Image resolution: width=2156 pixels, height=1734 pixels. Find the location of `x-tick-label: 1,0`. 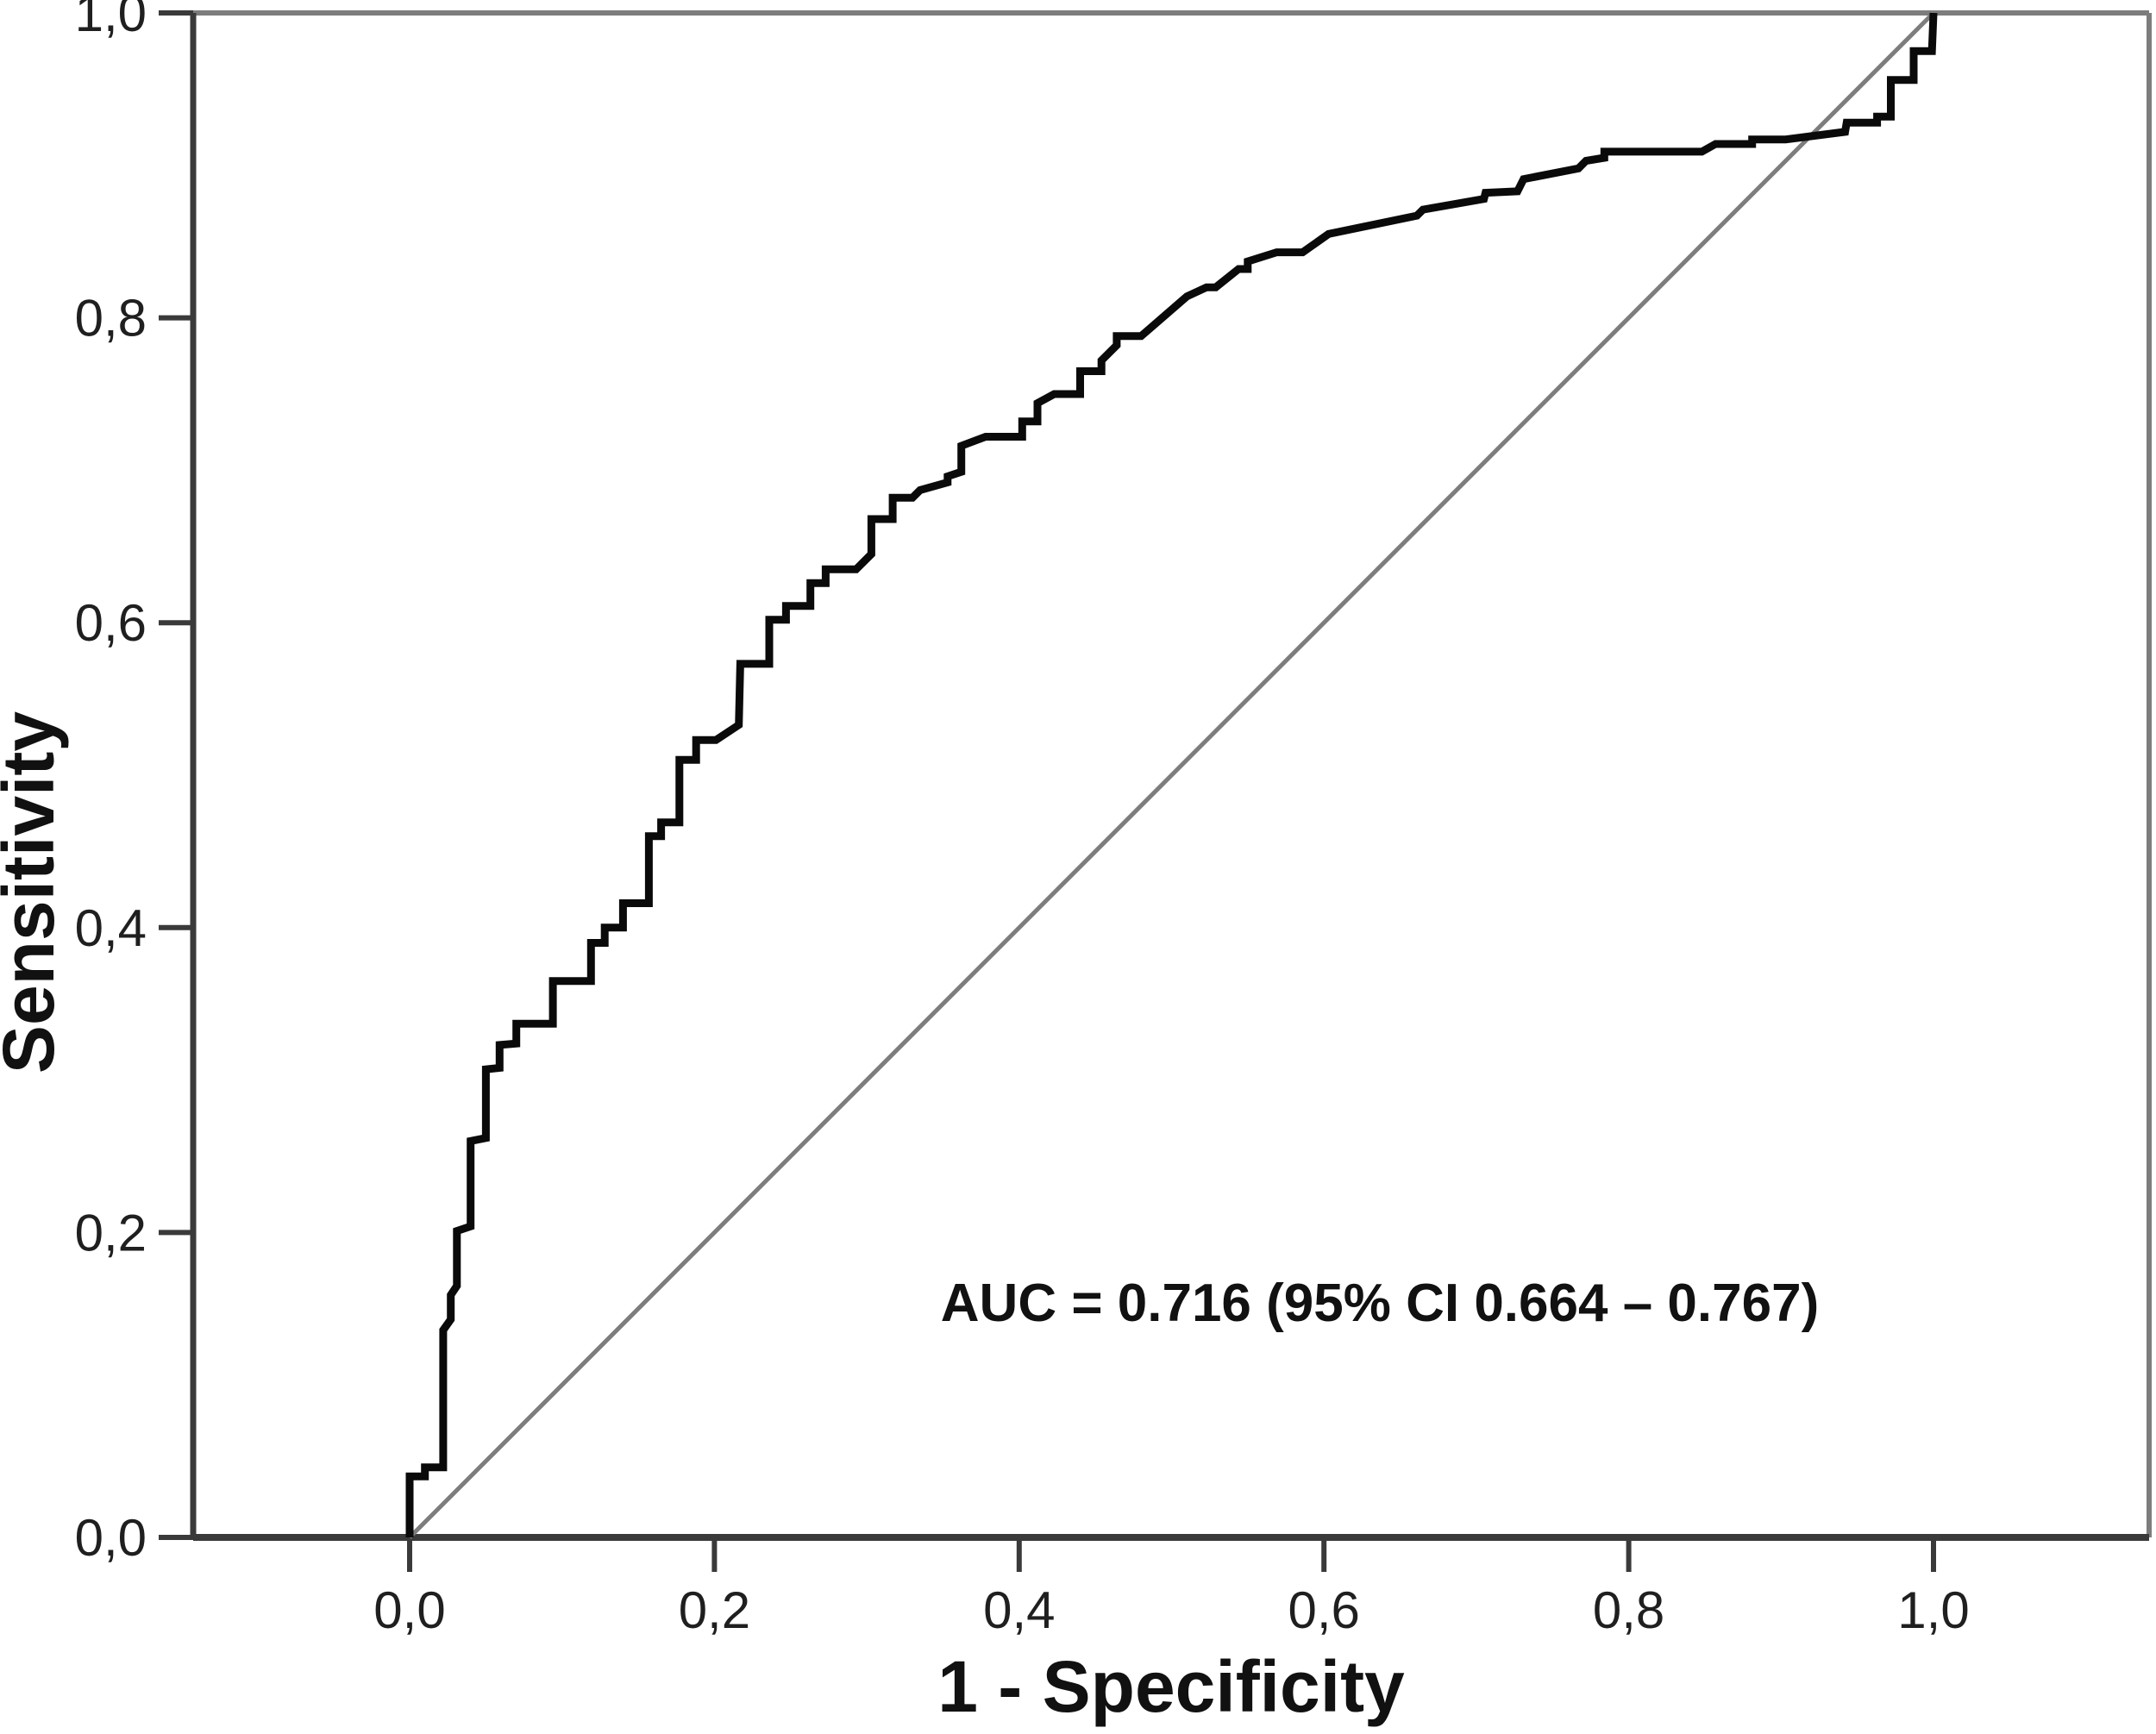

x-tick-label: 1,0 is located at coordinates (1933, 1610).